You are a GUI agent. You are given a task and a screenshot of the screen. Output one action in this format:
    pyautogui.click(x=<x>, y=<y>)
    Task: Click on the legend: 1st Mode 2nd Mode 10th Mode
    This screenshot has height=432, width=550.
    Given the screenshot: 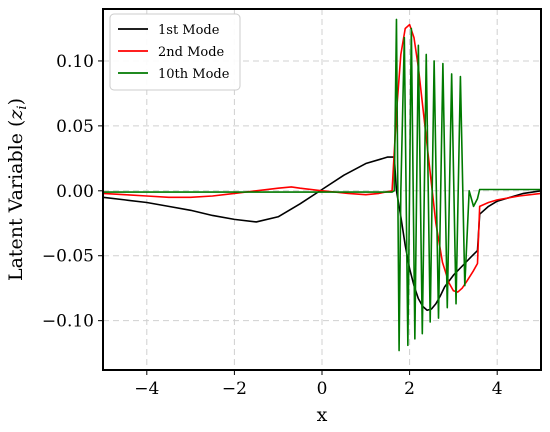 What is the action you would take?
    pyautogui.click(x=175, y=52)
    